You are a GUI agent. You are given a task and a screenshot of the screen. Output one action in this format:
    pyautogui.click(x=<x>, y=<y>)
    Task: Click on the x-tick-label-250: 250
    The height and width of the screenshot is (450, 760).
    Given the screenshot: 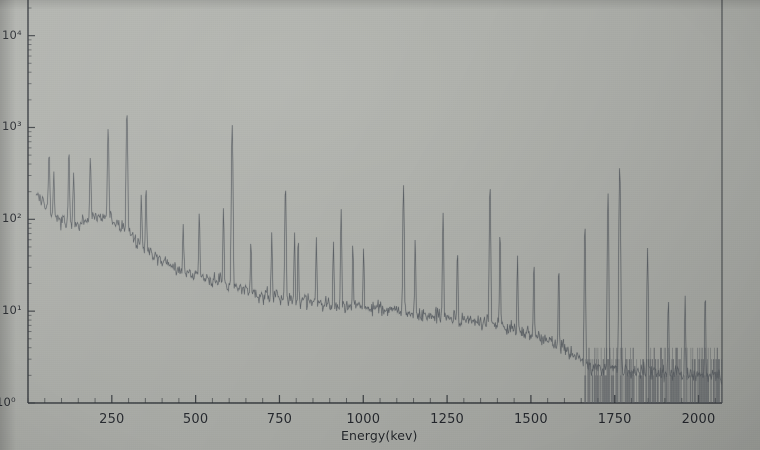 What is the action you would take?
    pyautogui.click(x=112, y=419)
    